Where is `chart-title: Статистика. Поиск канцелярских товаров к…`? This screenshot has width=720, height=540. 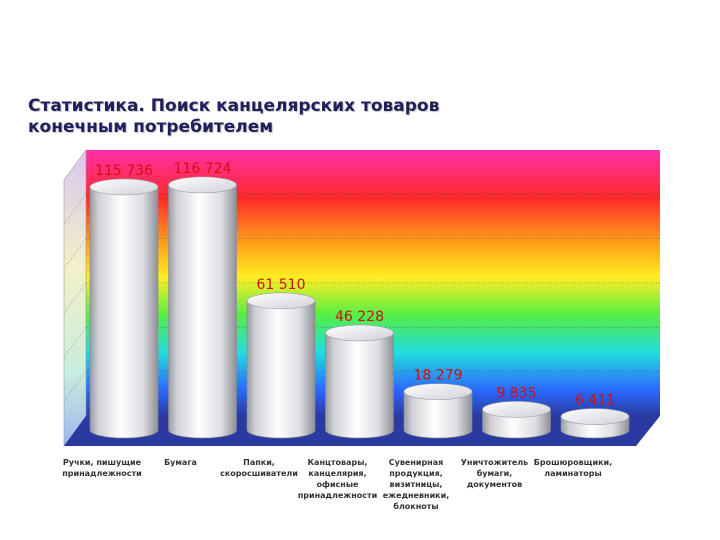 chart-title: Статистика. Поиск канцелярских товаров к… is located at coordinates (288, 117).